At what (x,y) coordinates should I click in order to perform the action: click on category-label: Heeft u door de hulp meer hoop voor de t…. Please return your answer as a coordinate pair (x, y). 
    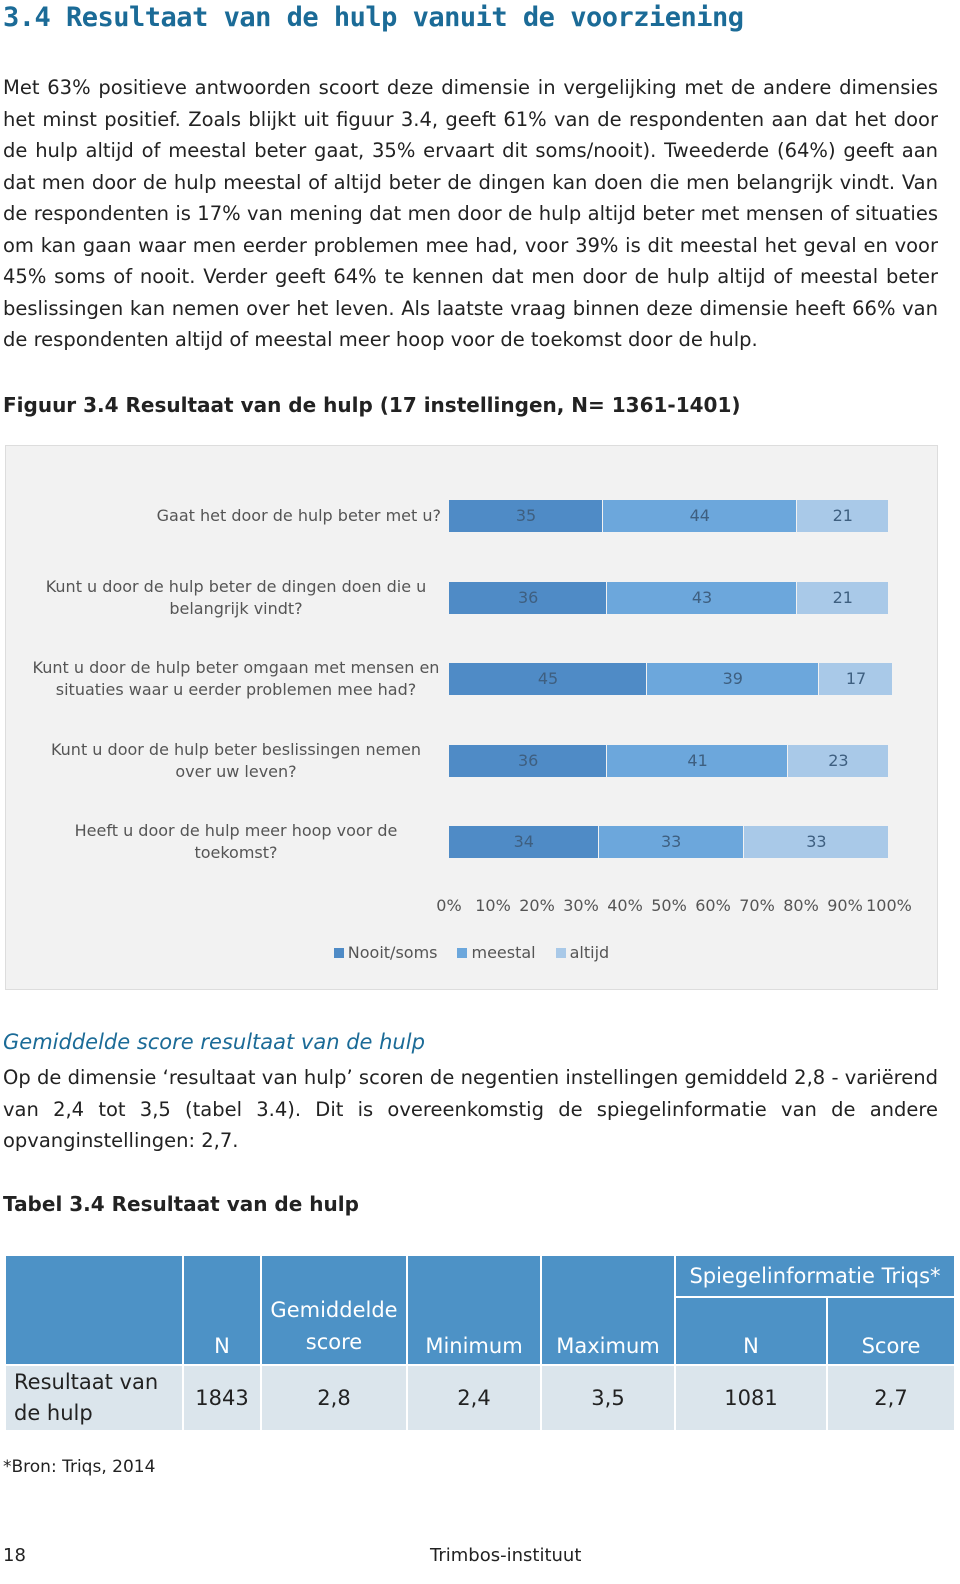
    Looking at the image, I should click on (228, 842).